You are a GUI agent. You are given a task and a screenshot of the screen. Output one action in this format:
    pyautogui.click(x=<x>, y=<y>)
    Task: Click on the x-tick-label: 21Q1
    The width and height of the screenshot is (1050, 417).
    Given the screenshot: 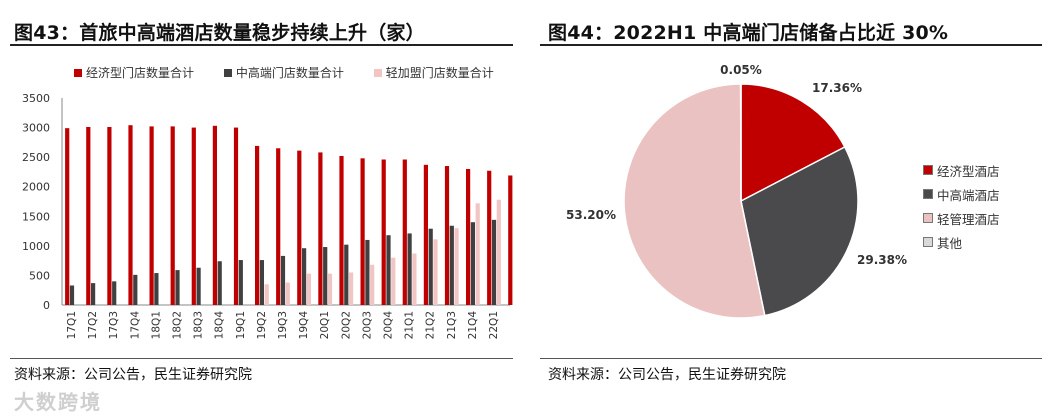 What is the action you would take?
    pyautogui.click(x=410, y=325)
    